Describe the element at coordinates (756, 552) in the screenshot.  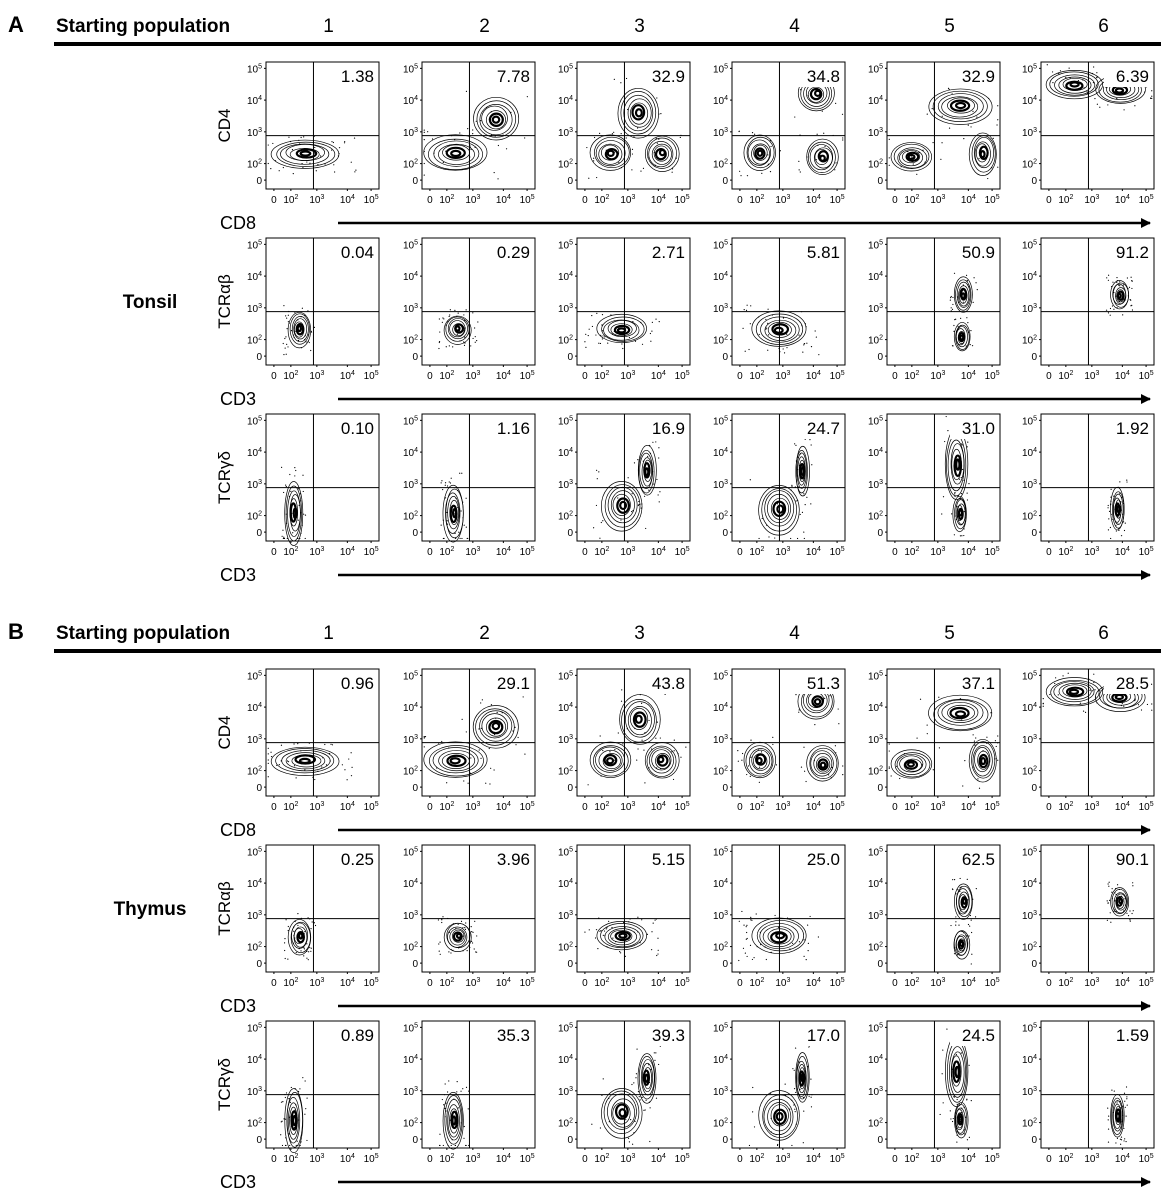
I see `x-tick-label: 10²` at that location.